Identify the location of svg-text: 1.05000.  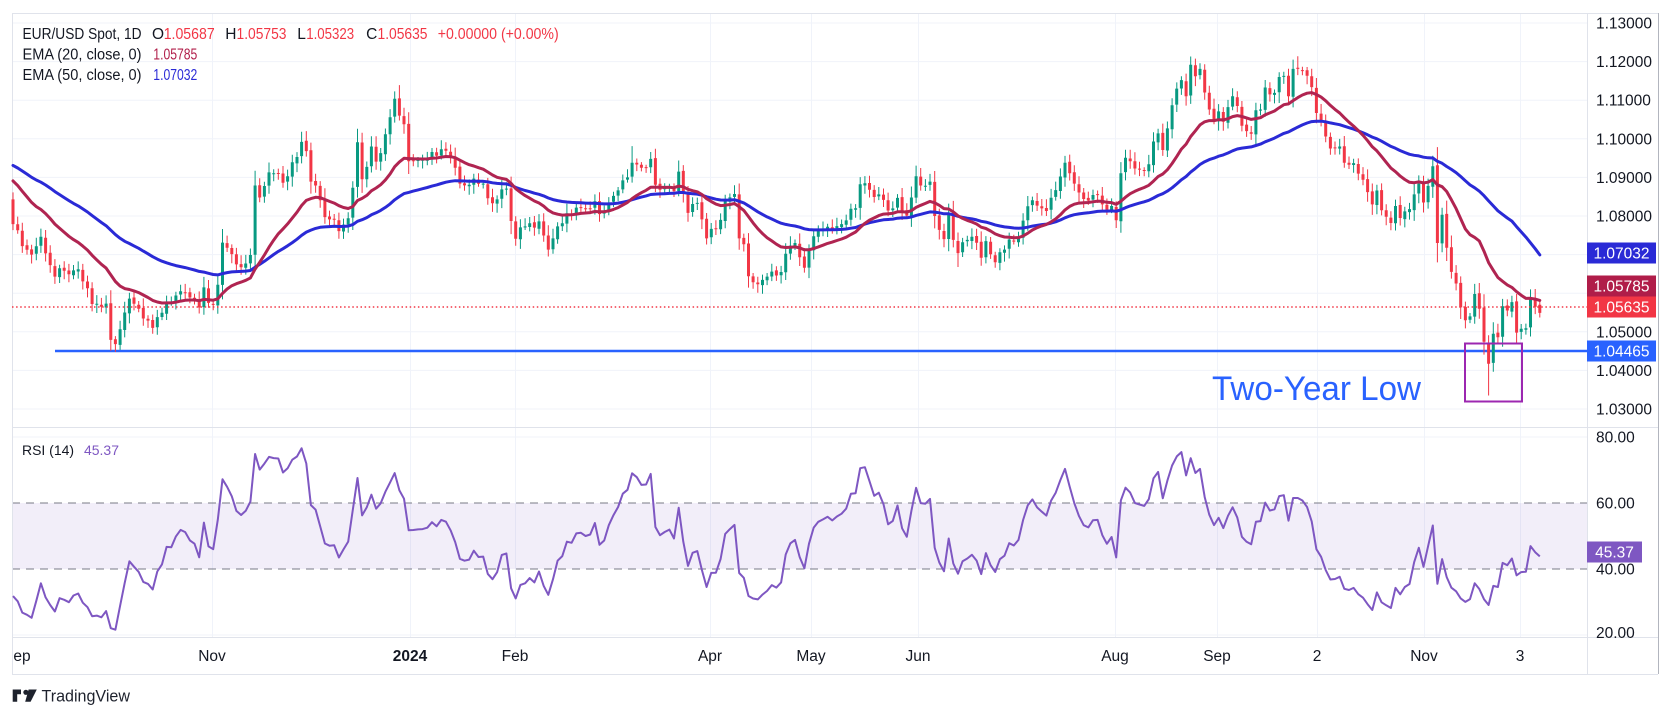
(1624, 332).